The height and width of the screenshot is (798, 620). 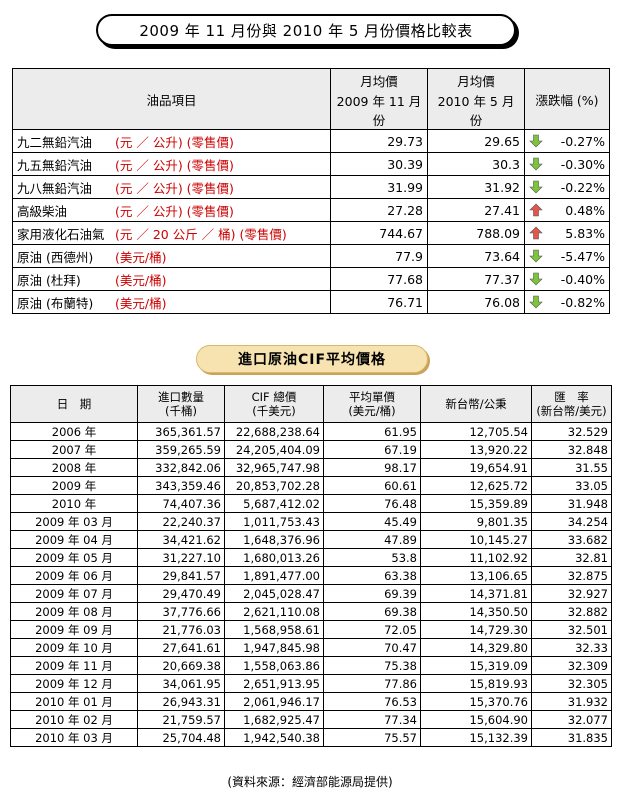 I want to click on row-twd: 12,625.72, so click(x=476, y=485).